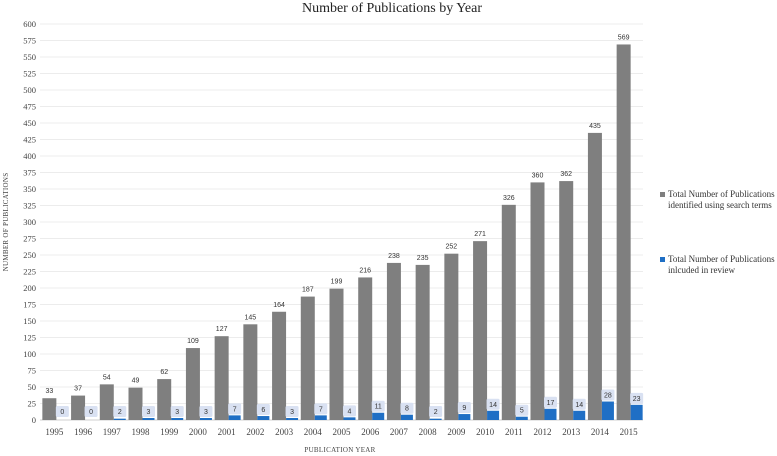 Image resolution: width=777 pixels, height=456 pixels. I want to click on bar-total-label: 145, so click(251, 317).